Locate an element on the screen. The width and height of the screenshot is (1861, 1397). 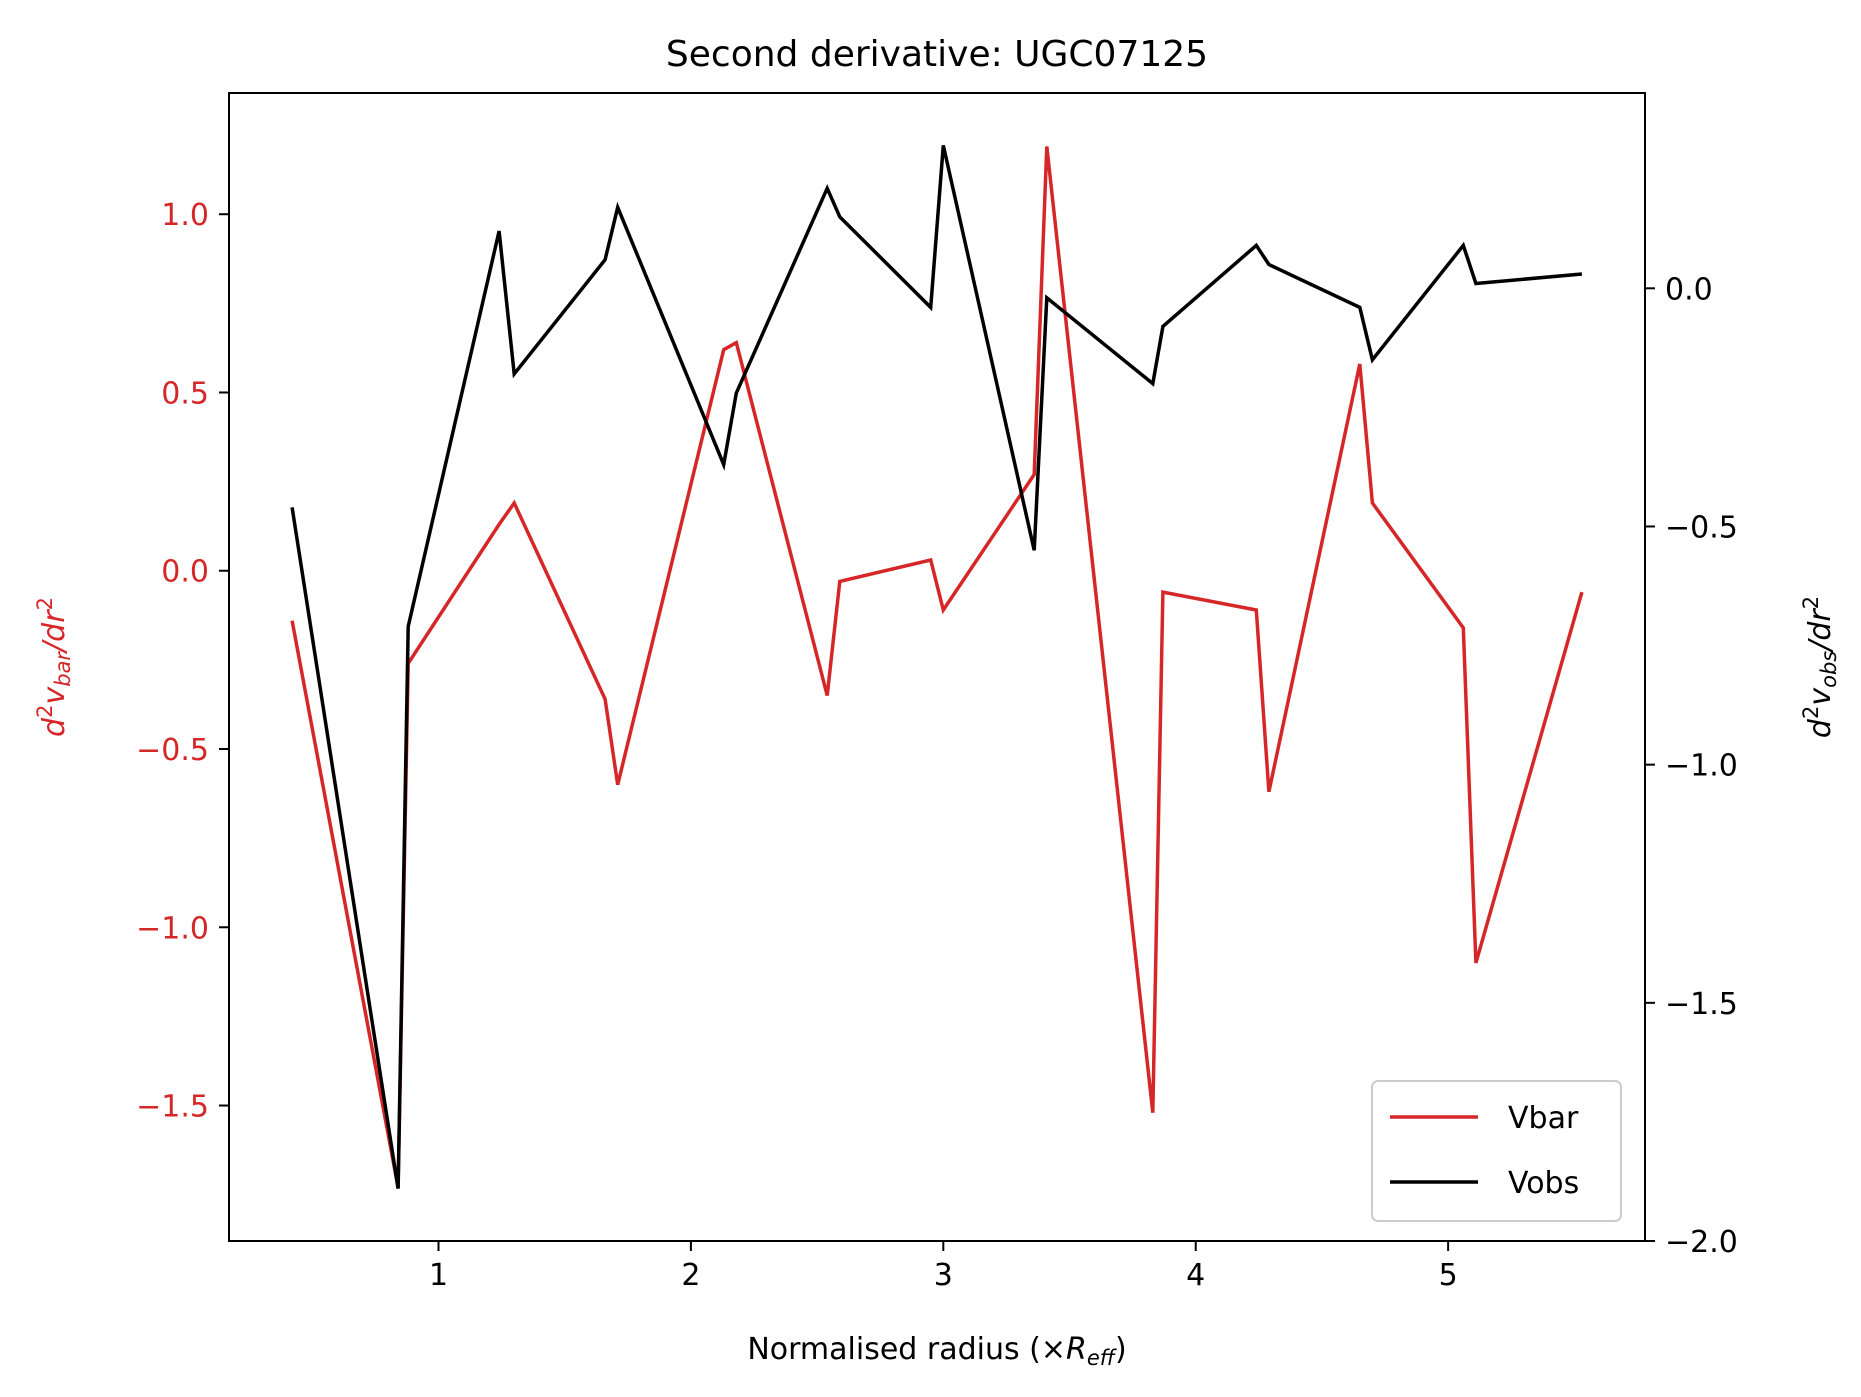
left-y-tick-label: −1.5 is located at coordinates (172, 1107).